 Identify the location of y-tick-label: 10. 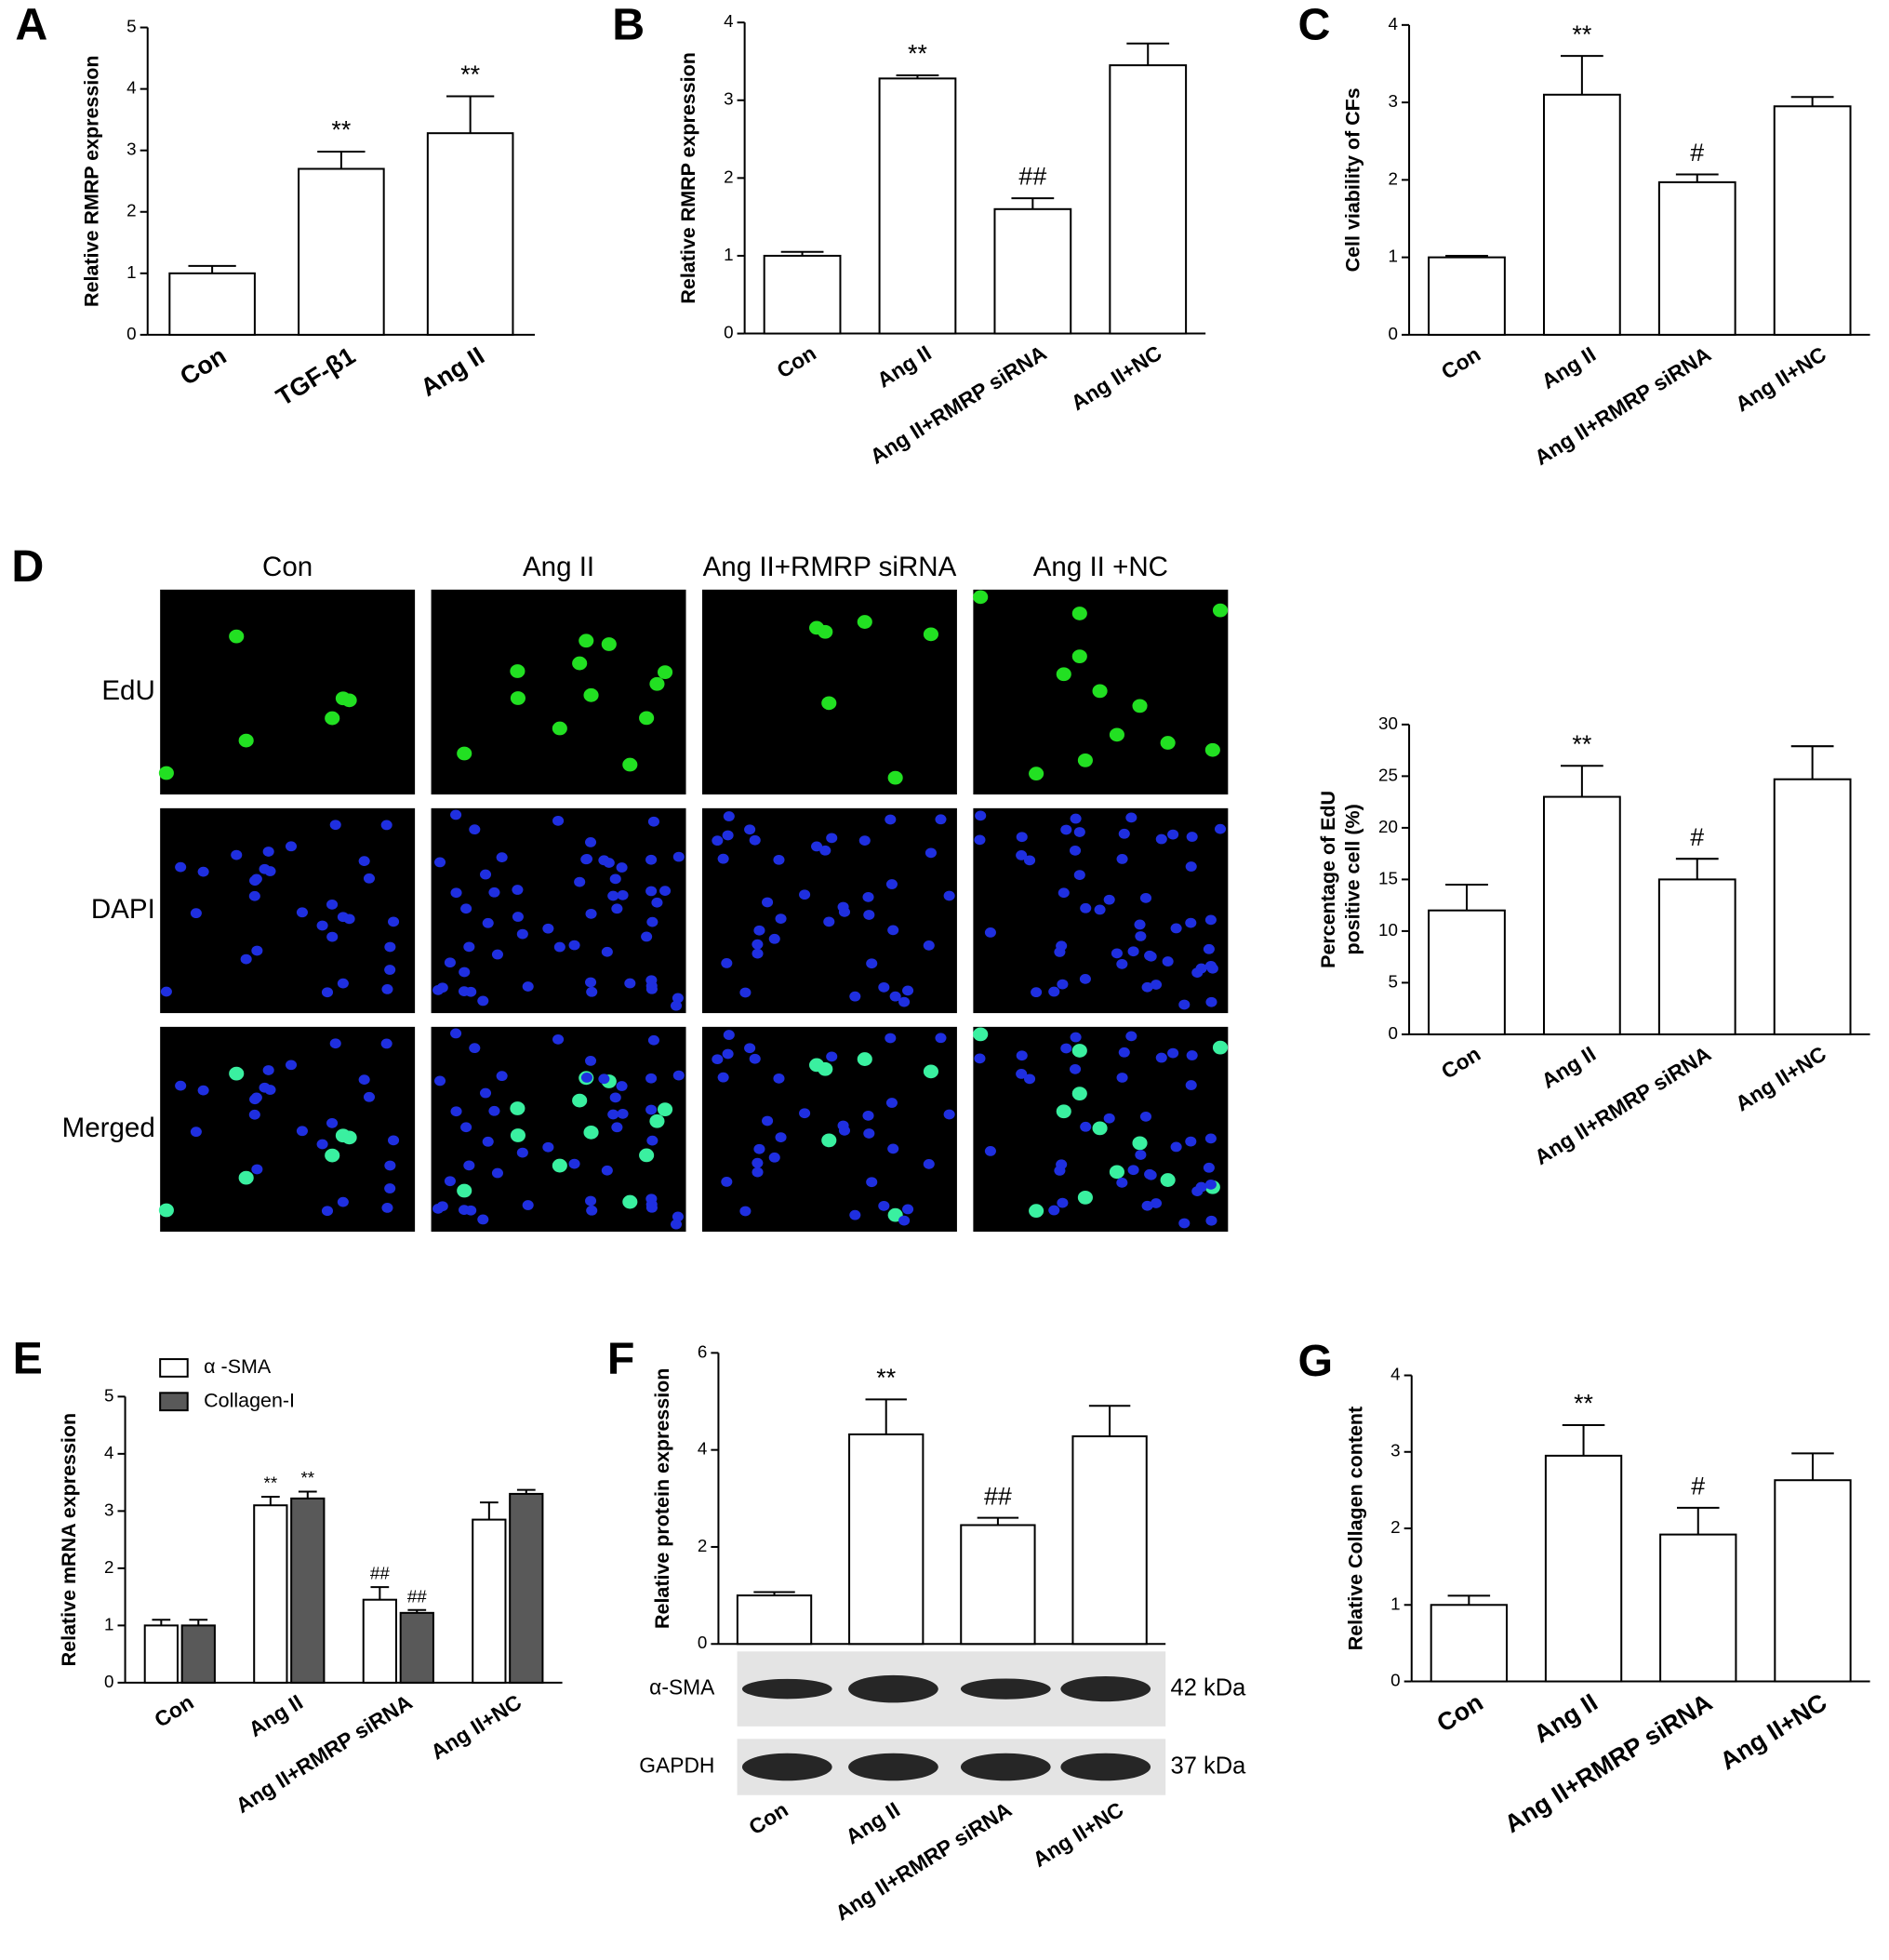
(1388, 930).